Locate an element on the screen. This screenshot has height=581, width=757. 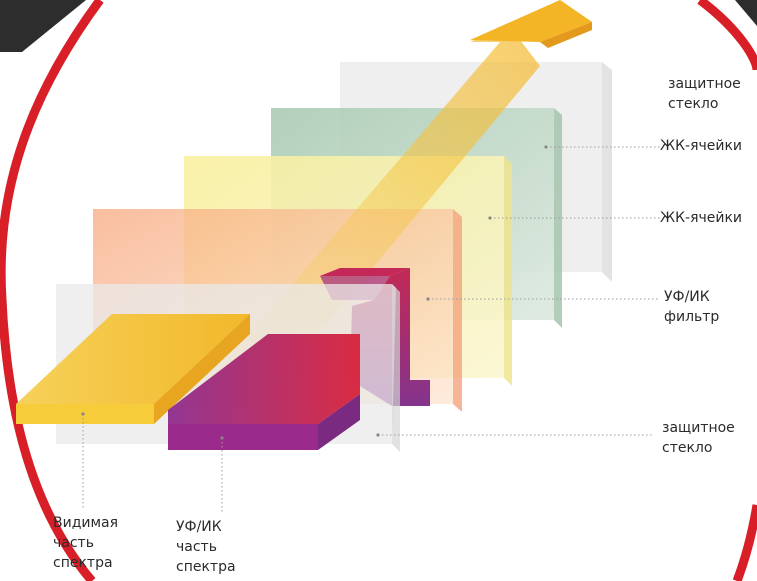
label-lc-cells-1: ЖК-ячейки is located at coordinates (701, 146).